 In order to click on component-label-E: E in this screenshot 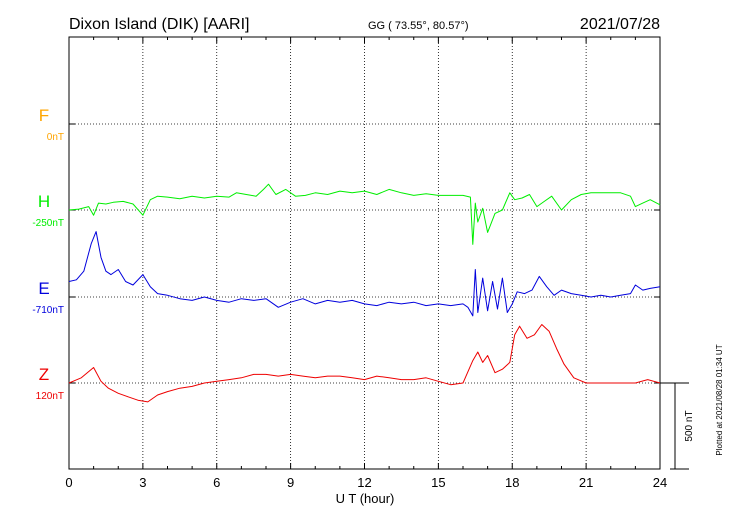, I will do `click(43, 288)`.